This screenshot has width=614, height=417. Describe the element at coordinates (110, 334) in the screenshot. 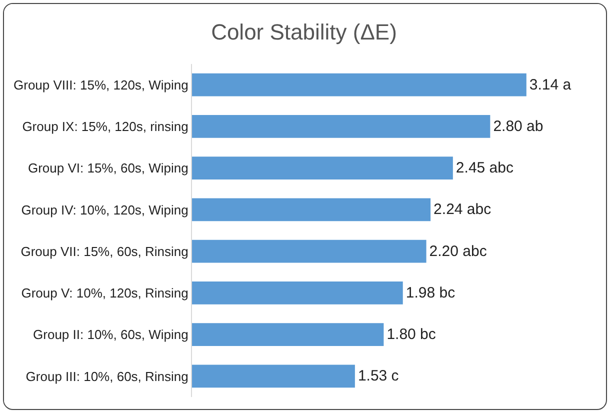

I see `y-tick-label: Group II: 10%, 60s, Wiping` at that location.